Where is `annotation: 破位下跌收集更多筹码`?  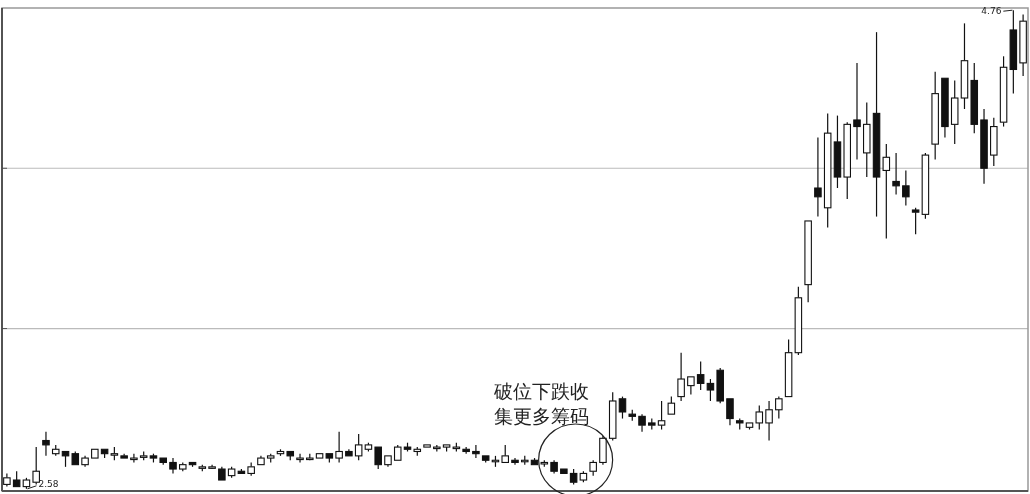 annotation: 破位下跌收集更多筹码 is located at coordinates (541, 403).